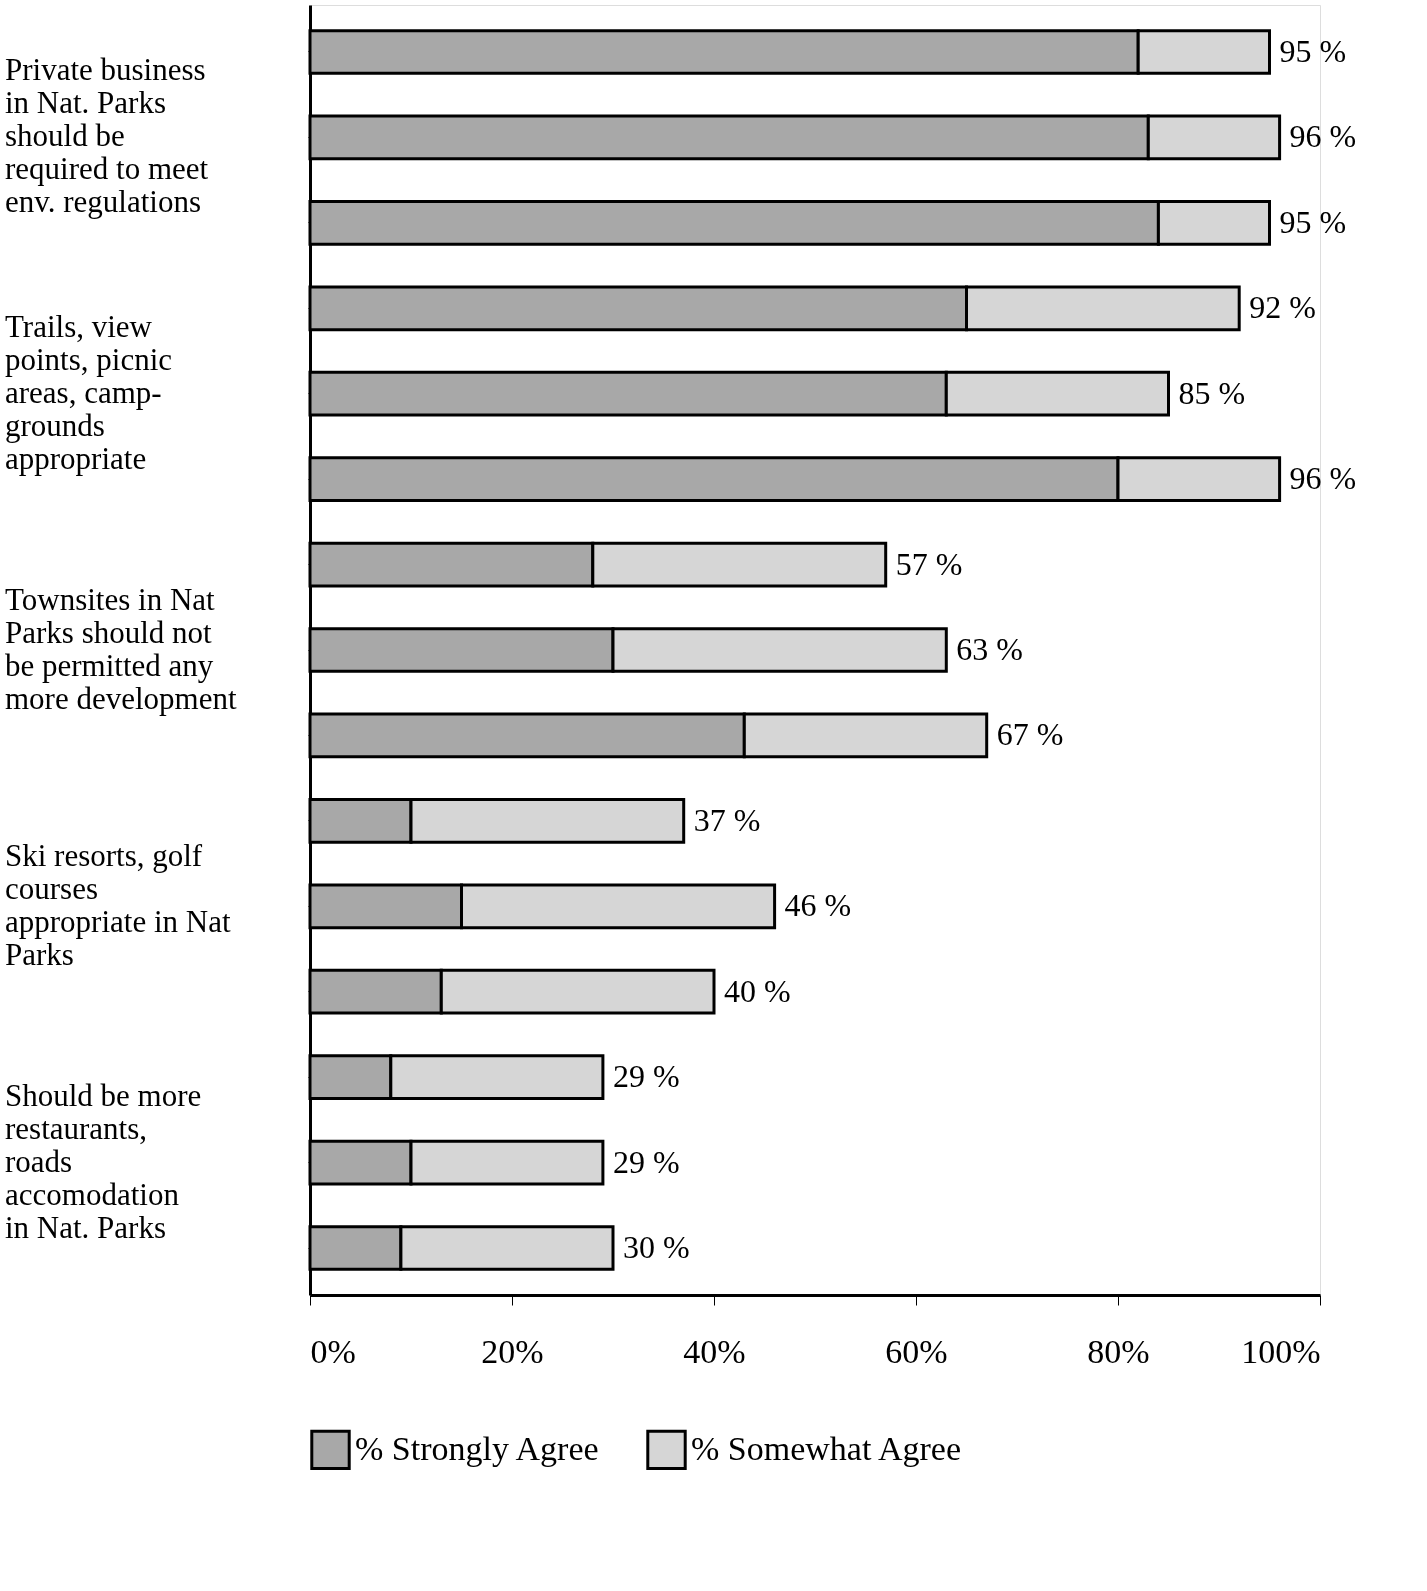 The width and height of the screenshot is (1427, 1591). I want to click on x-tick-label: 100%, so click(1281, 1351).